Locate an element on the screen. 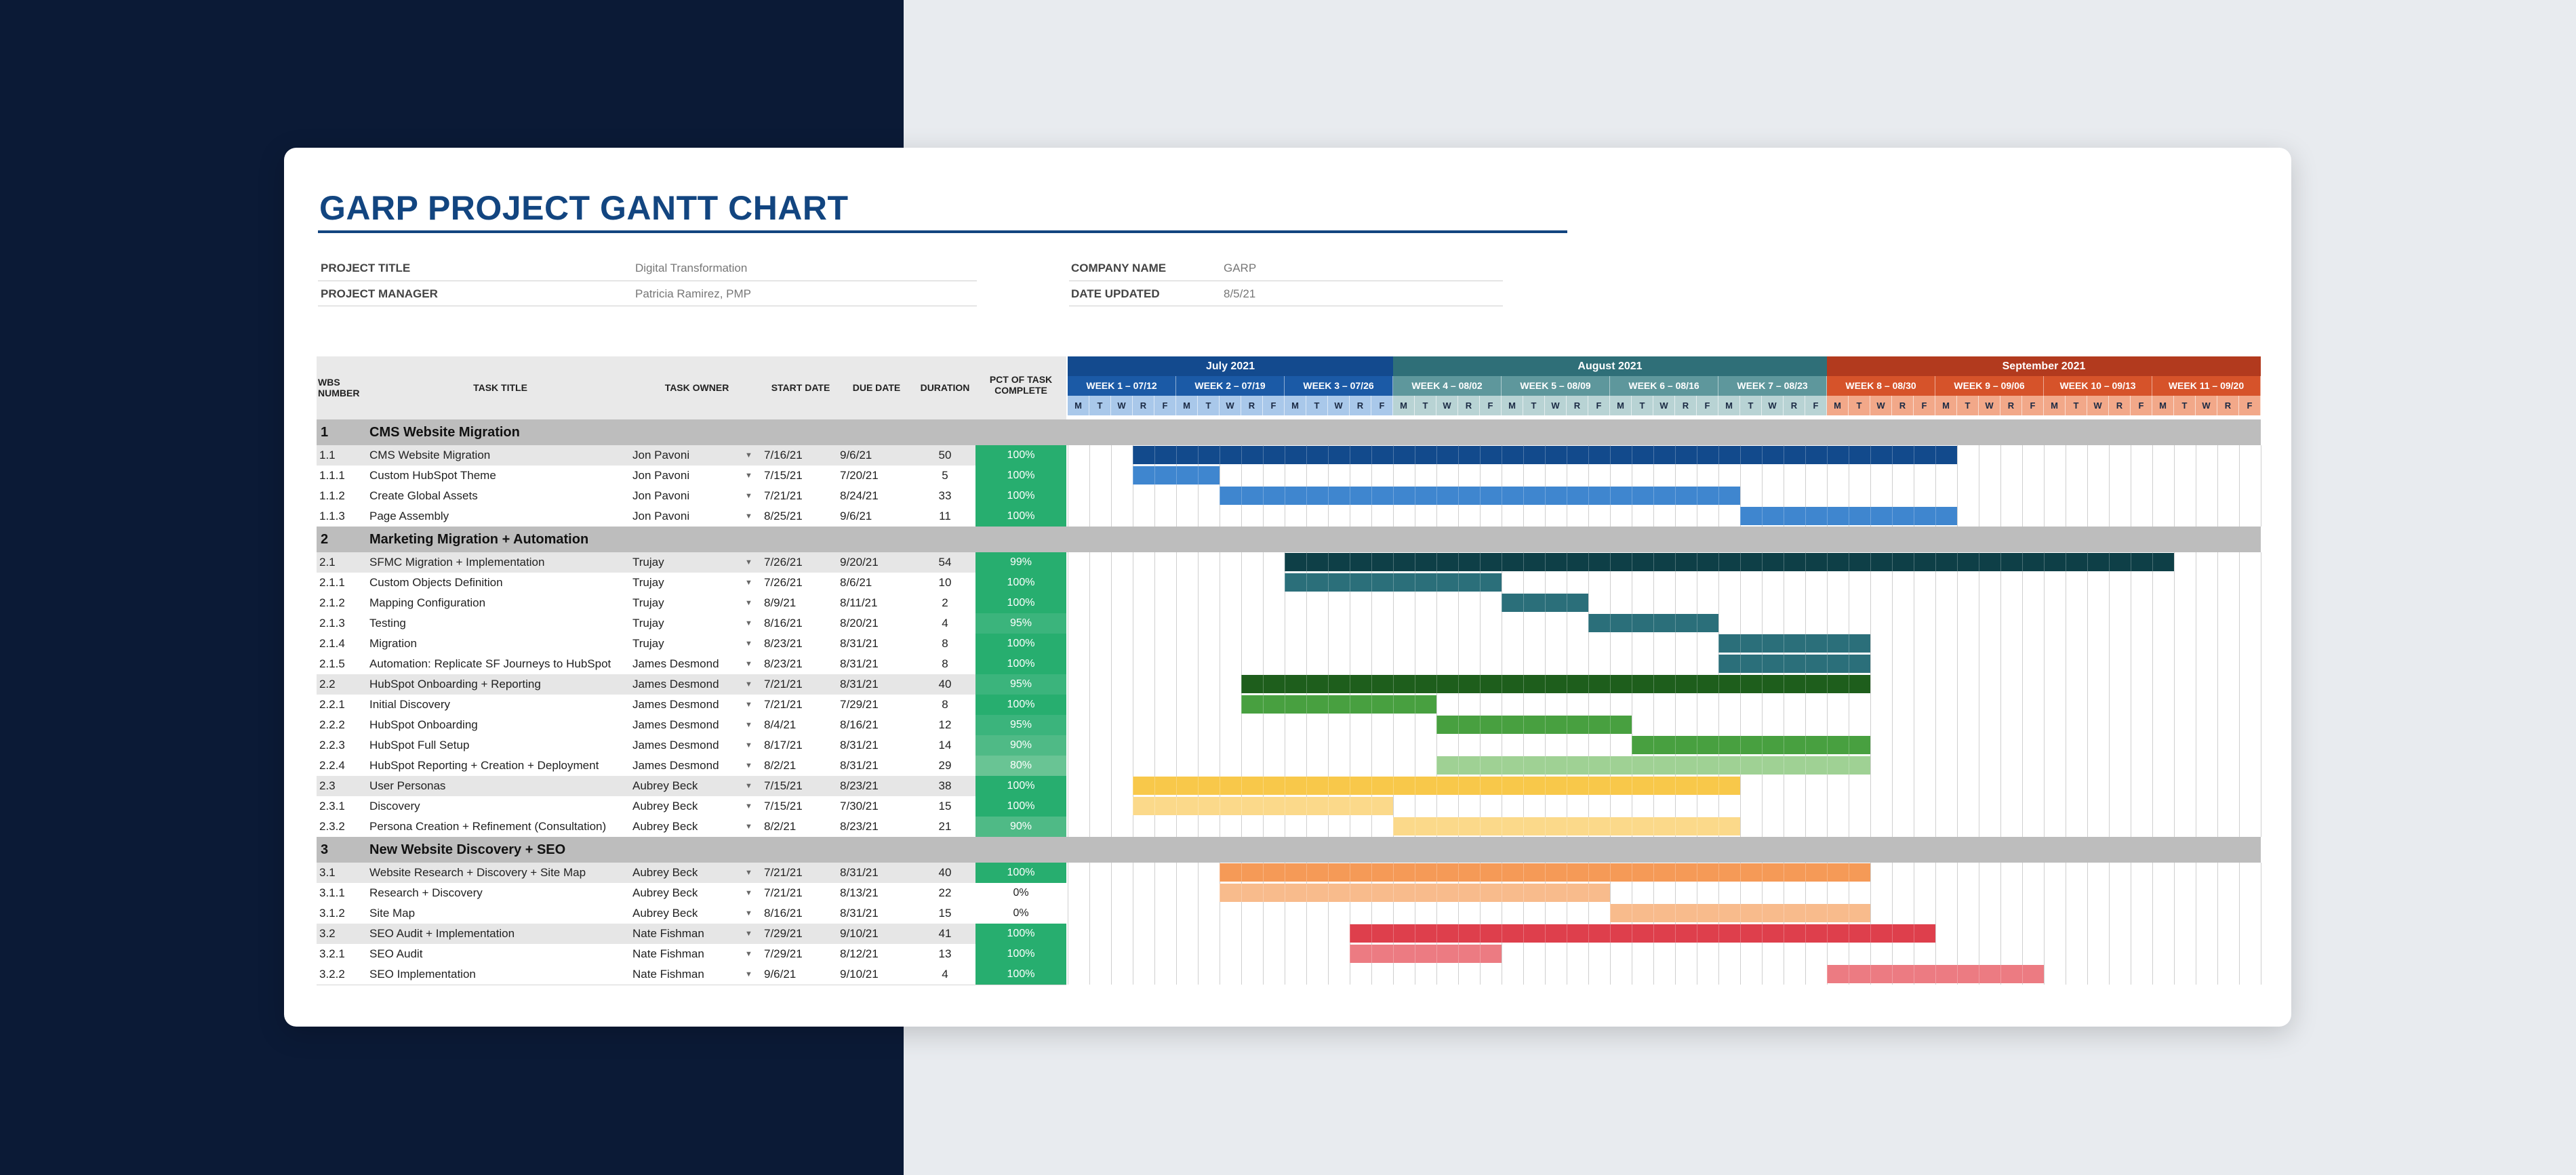 The height and width of the screenshot is (1175, 2576). start-date: 9/6/21 is located at coordinates (780, 974).